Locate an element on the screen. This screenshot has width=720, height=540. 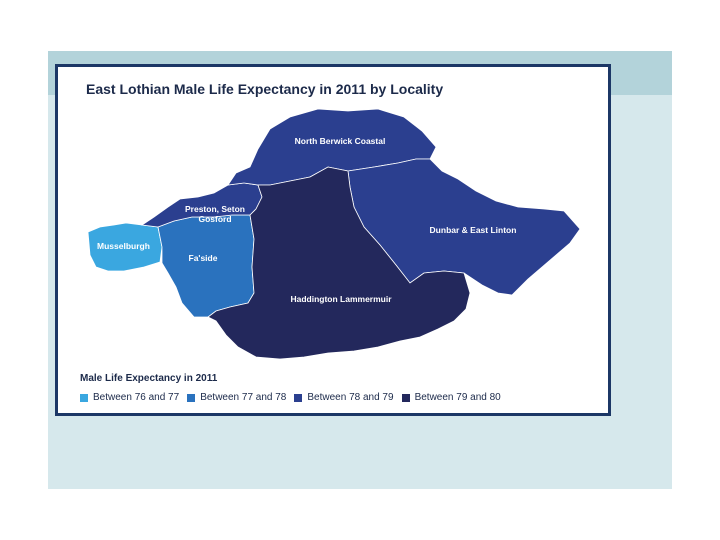
legend-title: Male Life Expectancy in 2011 is located at coordinates (149, 378).